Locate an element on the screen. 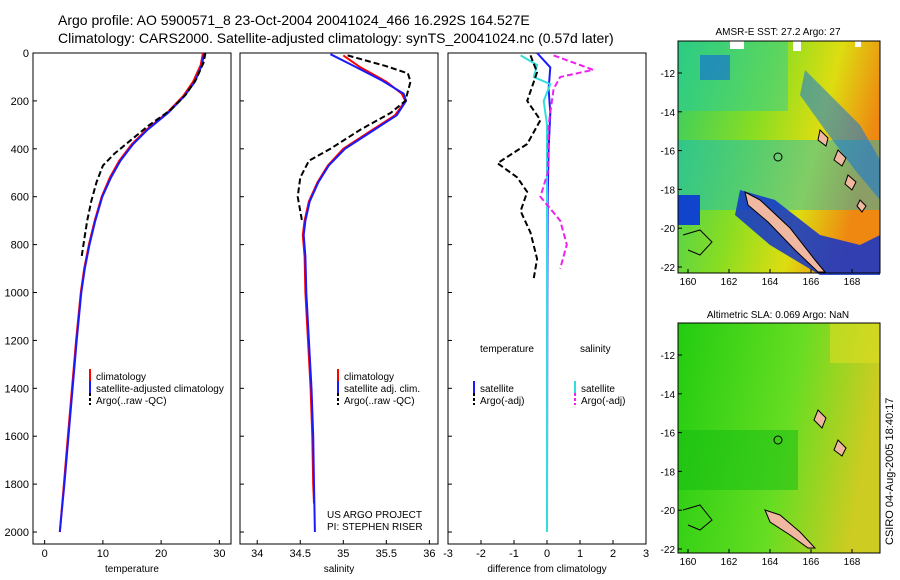  sla-map is located at coordinates (779, 438).